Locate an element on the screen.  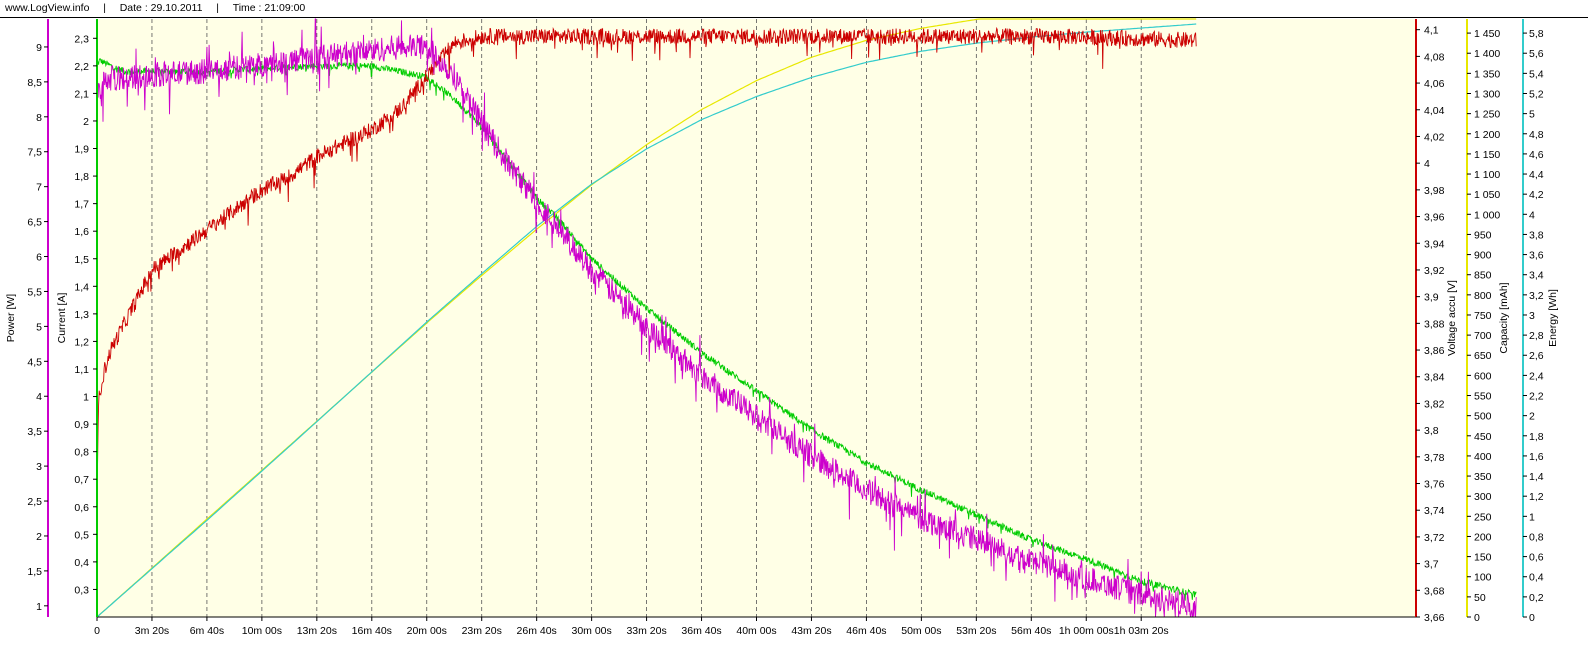
voltage-tick-label: 3,92 is located at coordinates (1434, 271).